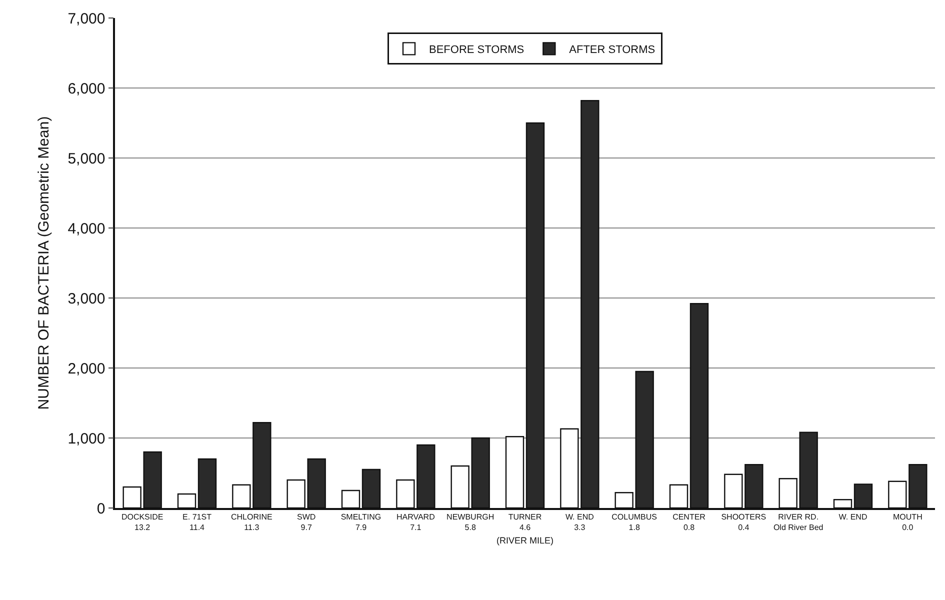  I want to click on y-tick-label: 2,000, so click(87, 369).